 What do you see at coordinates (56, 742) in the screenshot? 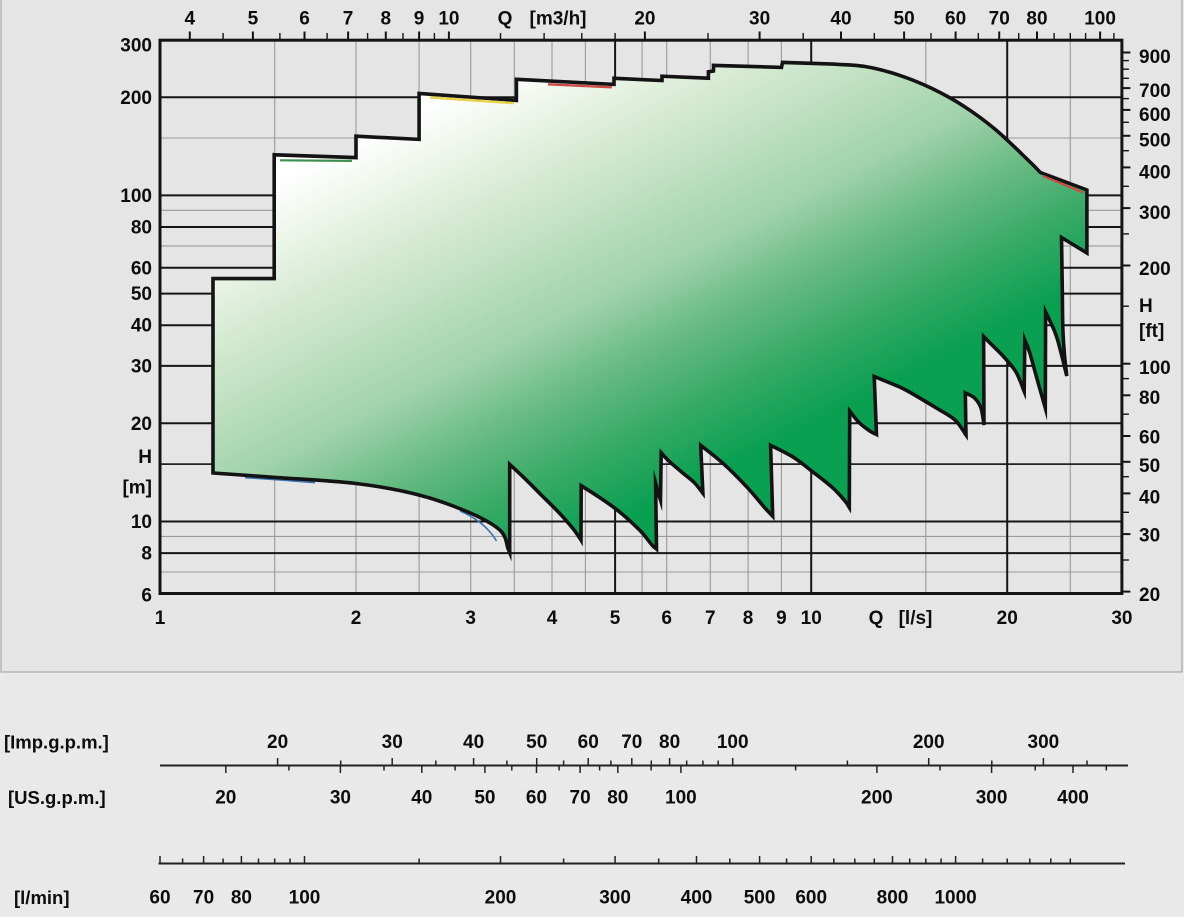
I see `svg-text: [Imp.g.p.m.]` at bounding box center [56, 742].